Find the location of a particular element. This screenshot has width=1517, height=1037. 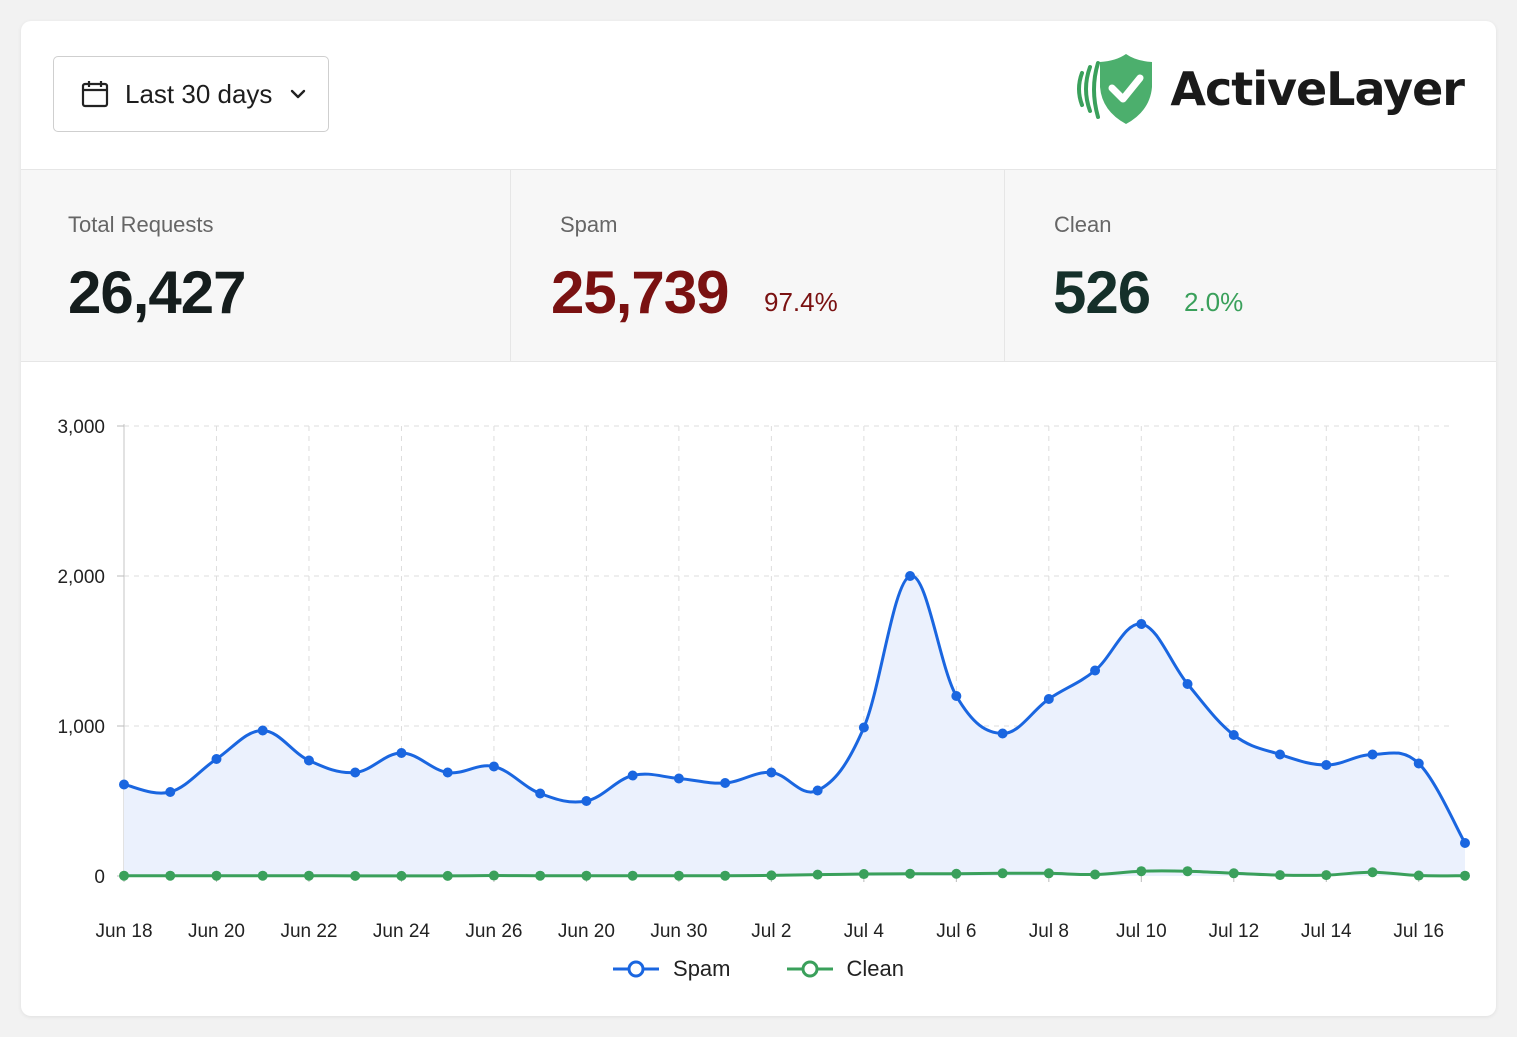

stat-title: Total Requests is located at coordinates (141, 224).